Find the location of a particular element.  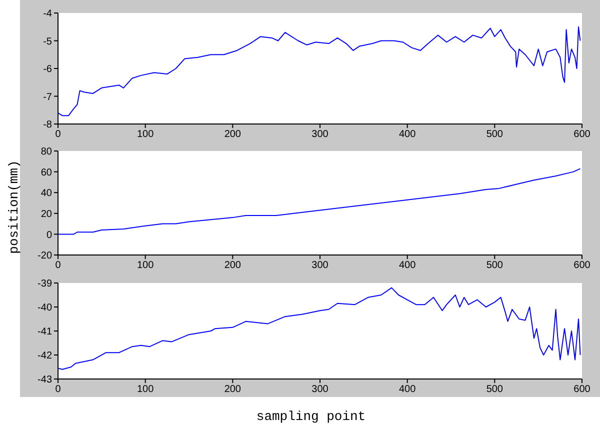

y-tick-label: 40 is located at coordinates (46, 194).